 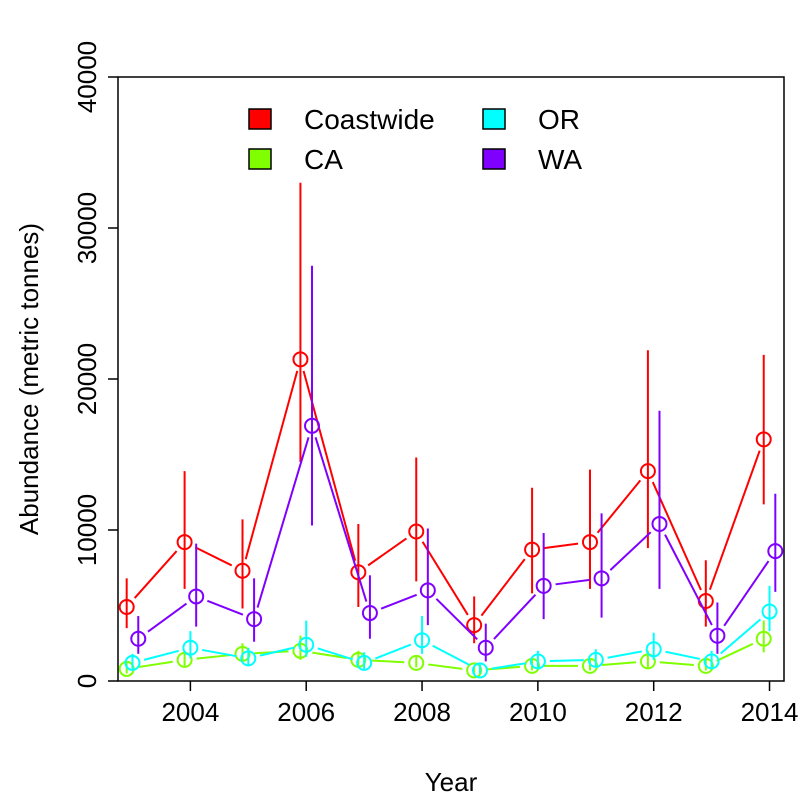 What do you see at coordinates (87, 681) in the screenshot?
I see `y-tick-label: 0` at bounding box center [87, 681].